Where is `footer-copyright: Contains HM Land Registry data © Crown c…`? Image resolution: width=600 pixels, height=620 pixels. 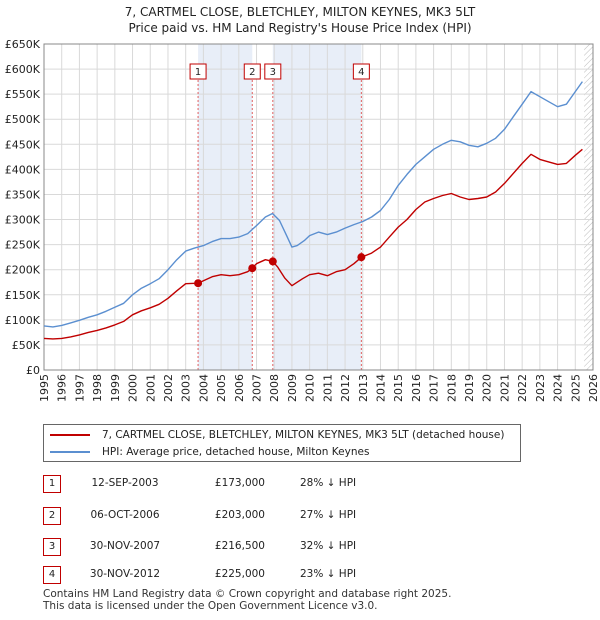
footer-copyright: Contains HM Land Registry data © Crown c… is located at coordinates (247, 594).